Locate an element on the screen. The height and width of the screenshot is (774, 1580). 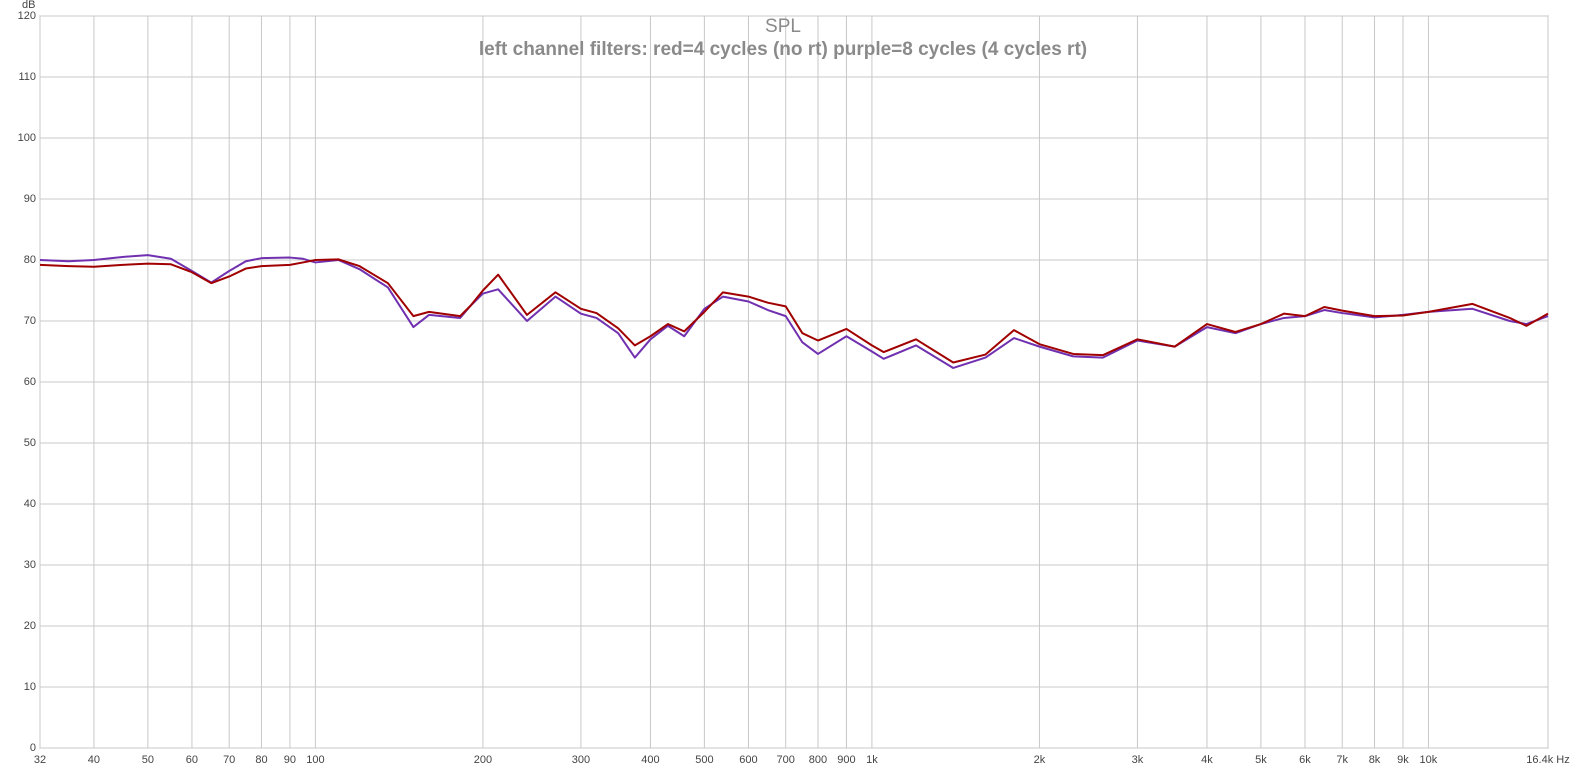
x-tick-label: 700 is located at coordinates (786, 760).